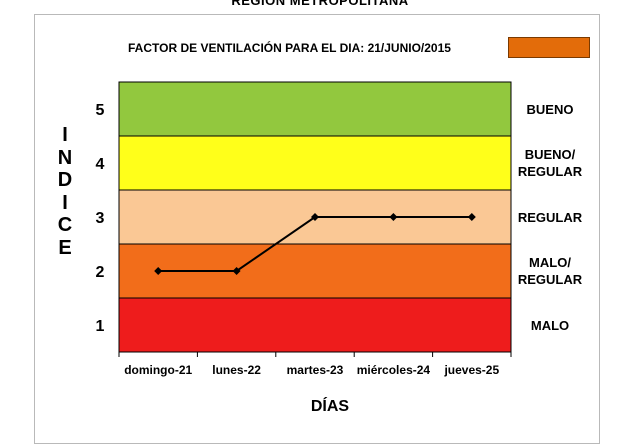 Image resolution: width=640 pixels, height=444 pixels. I want to click on y-axis-title-letter: D, so click(65, 180).